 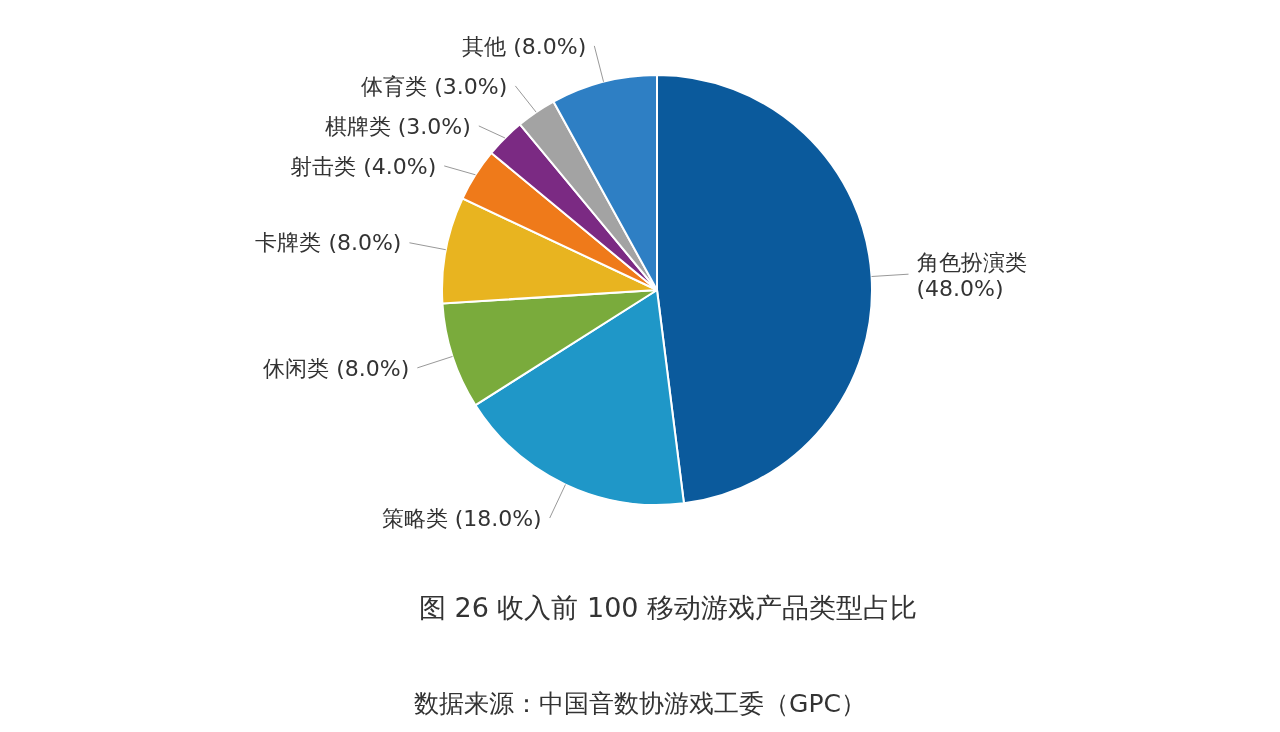 I want to click on slice-label: 策略类 (18.0%), so click(x=461, y=518).